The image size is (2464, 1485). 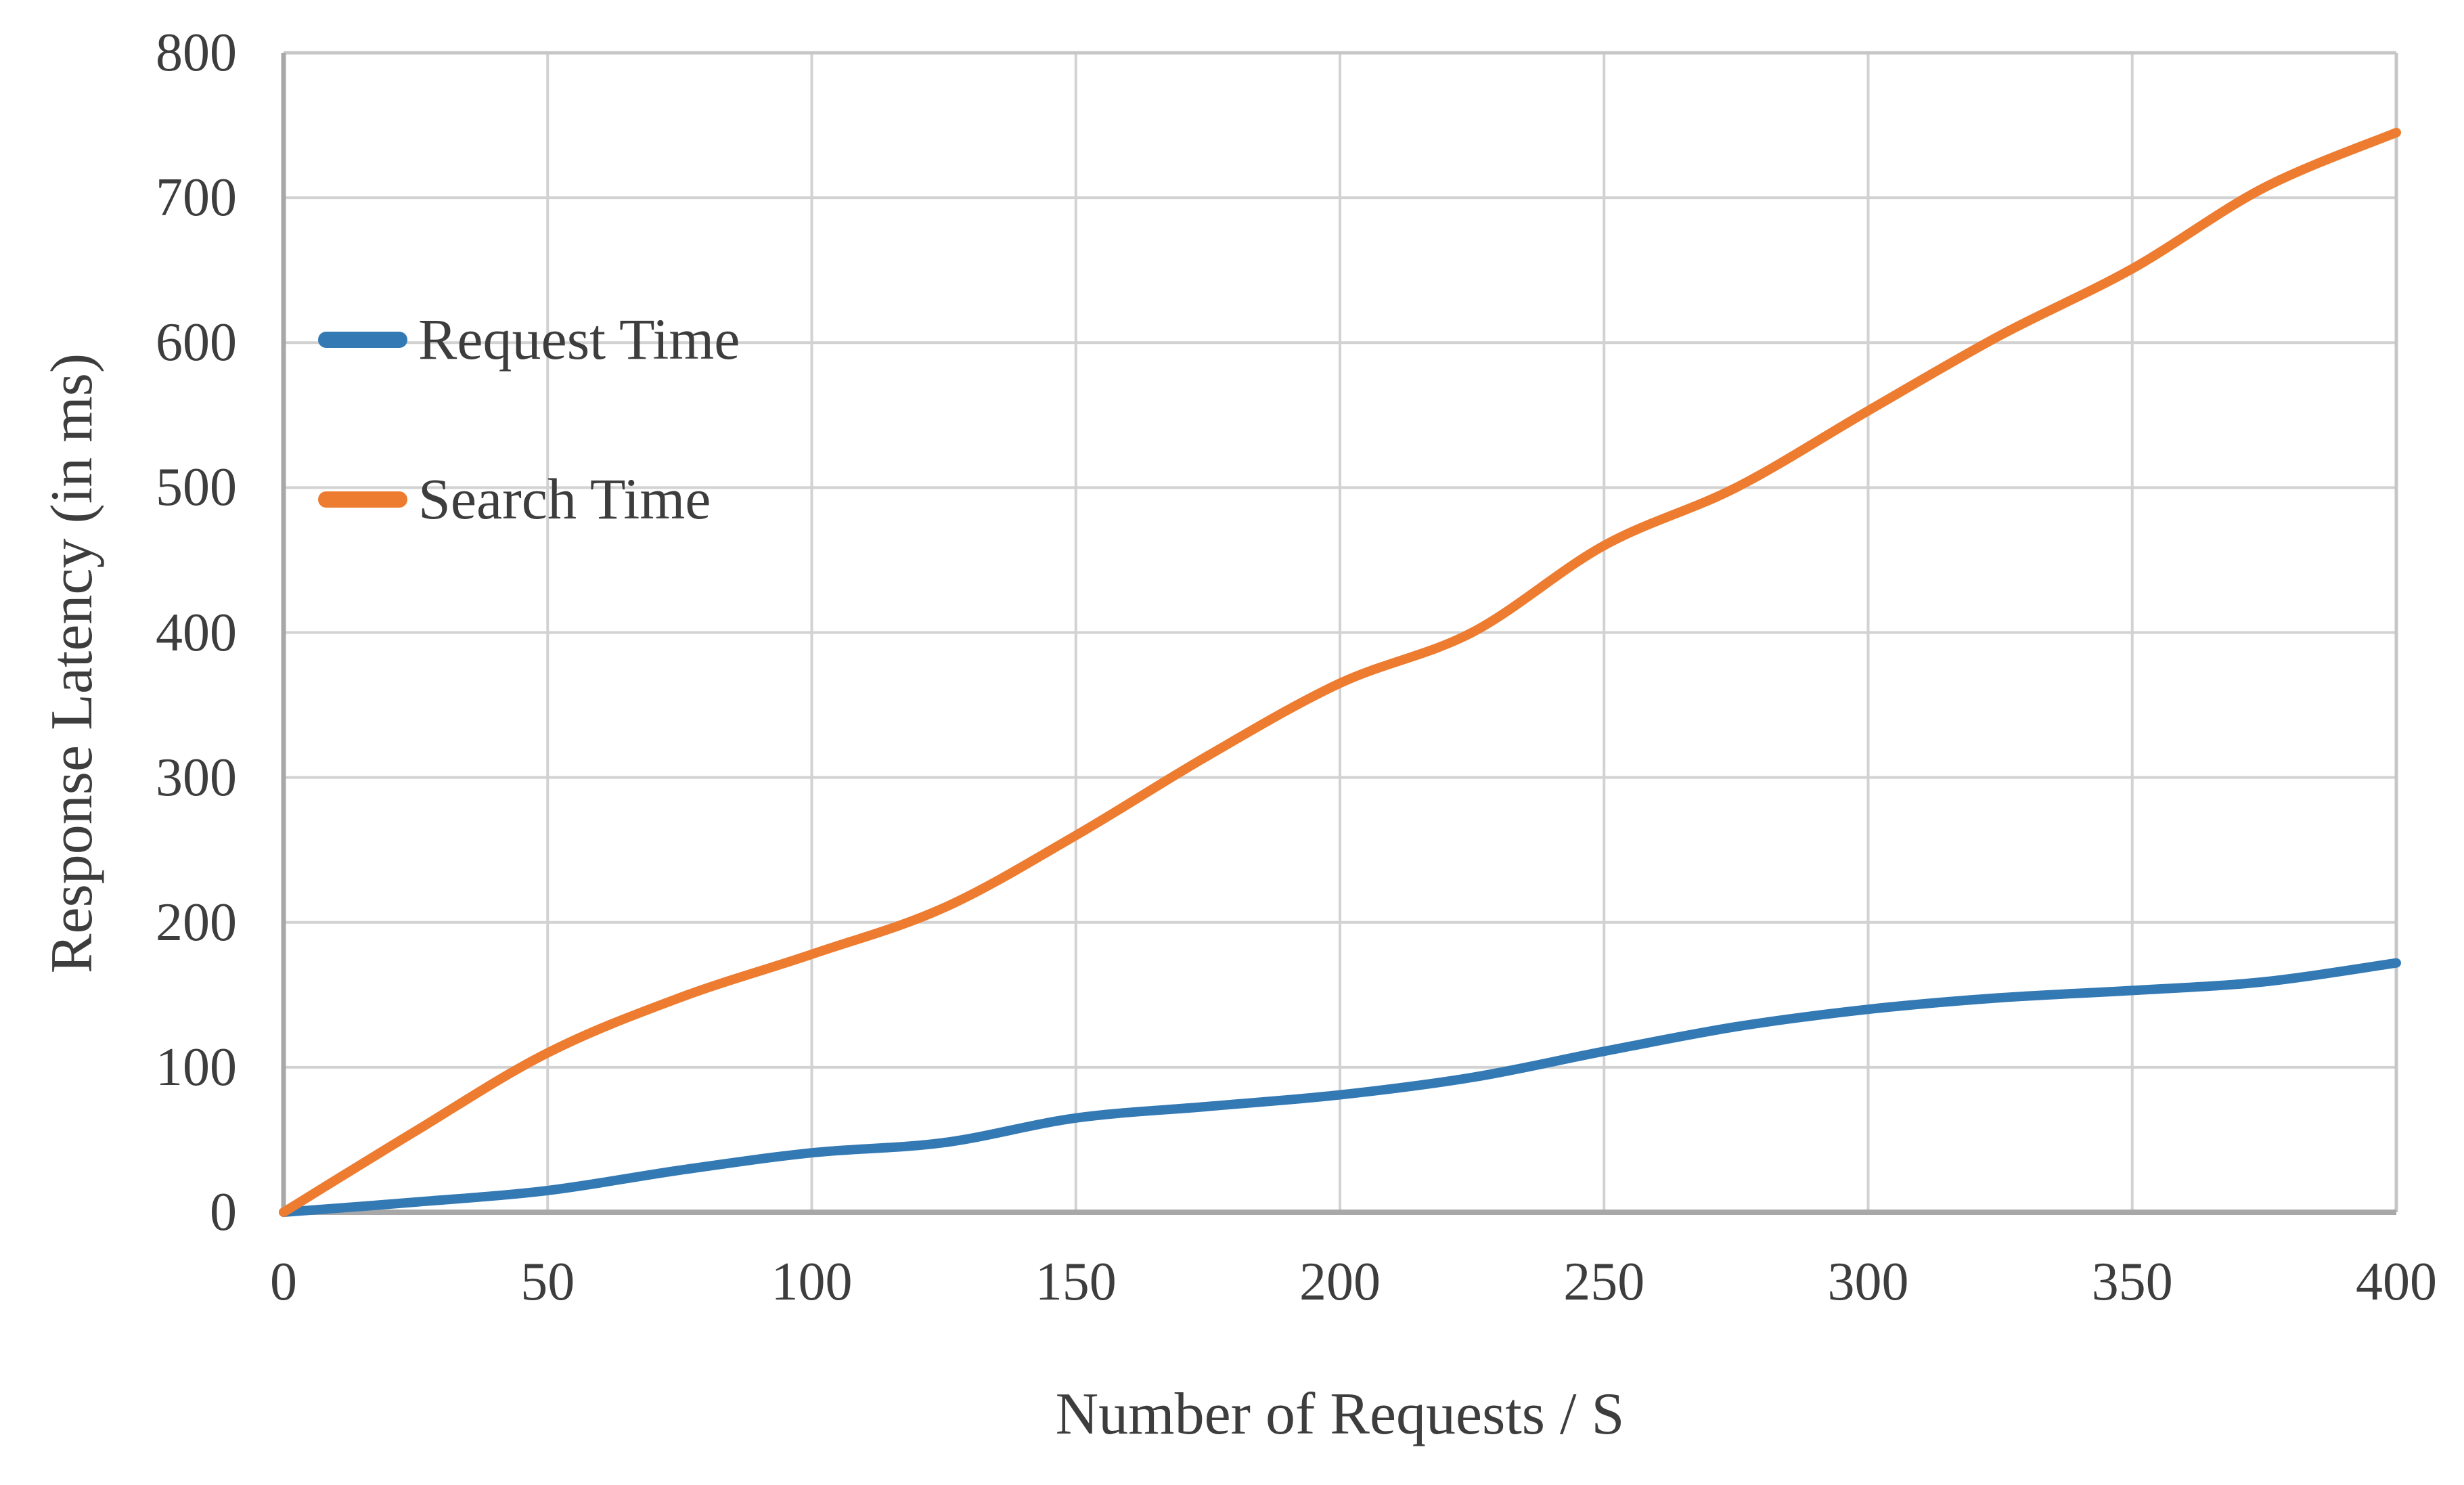 What do you see at coordinates (564, 498) in the screenshot?
I see `legend-label-search-time: Search Time` at bounding box center [564, 498].